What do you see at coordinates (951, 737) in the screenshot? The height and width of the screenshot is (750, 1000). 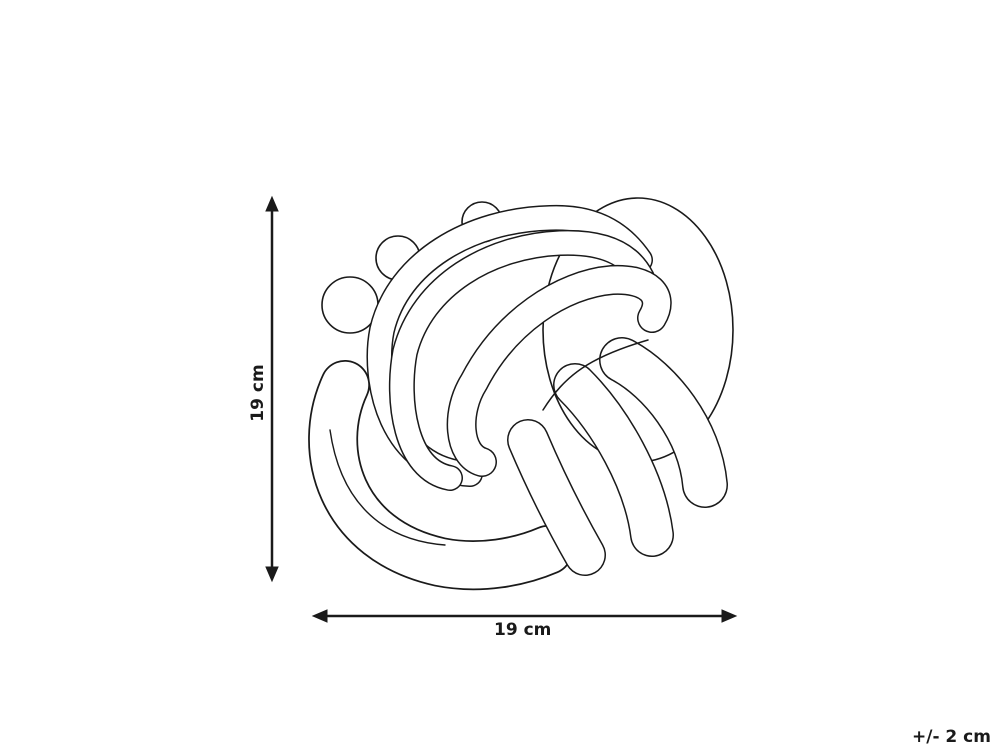 I see `tolerance-label: +/- 2 cm` at bounding box center [951, 737].